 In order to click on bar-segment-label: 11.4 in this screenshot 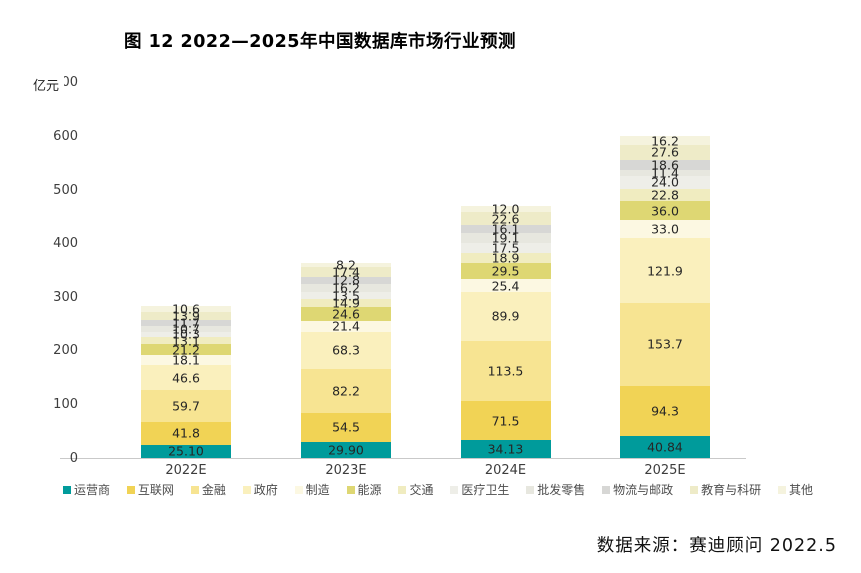, I will do `click(665, 173)`.